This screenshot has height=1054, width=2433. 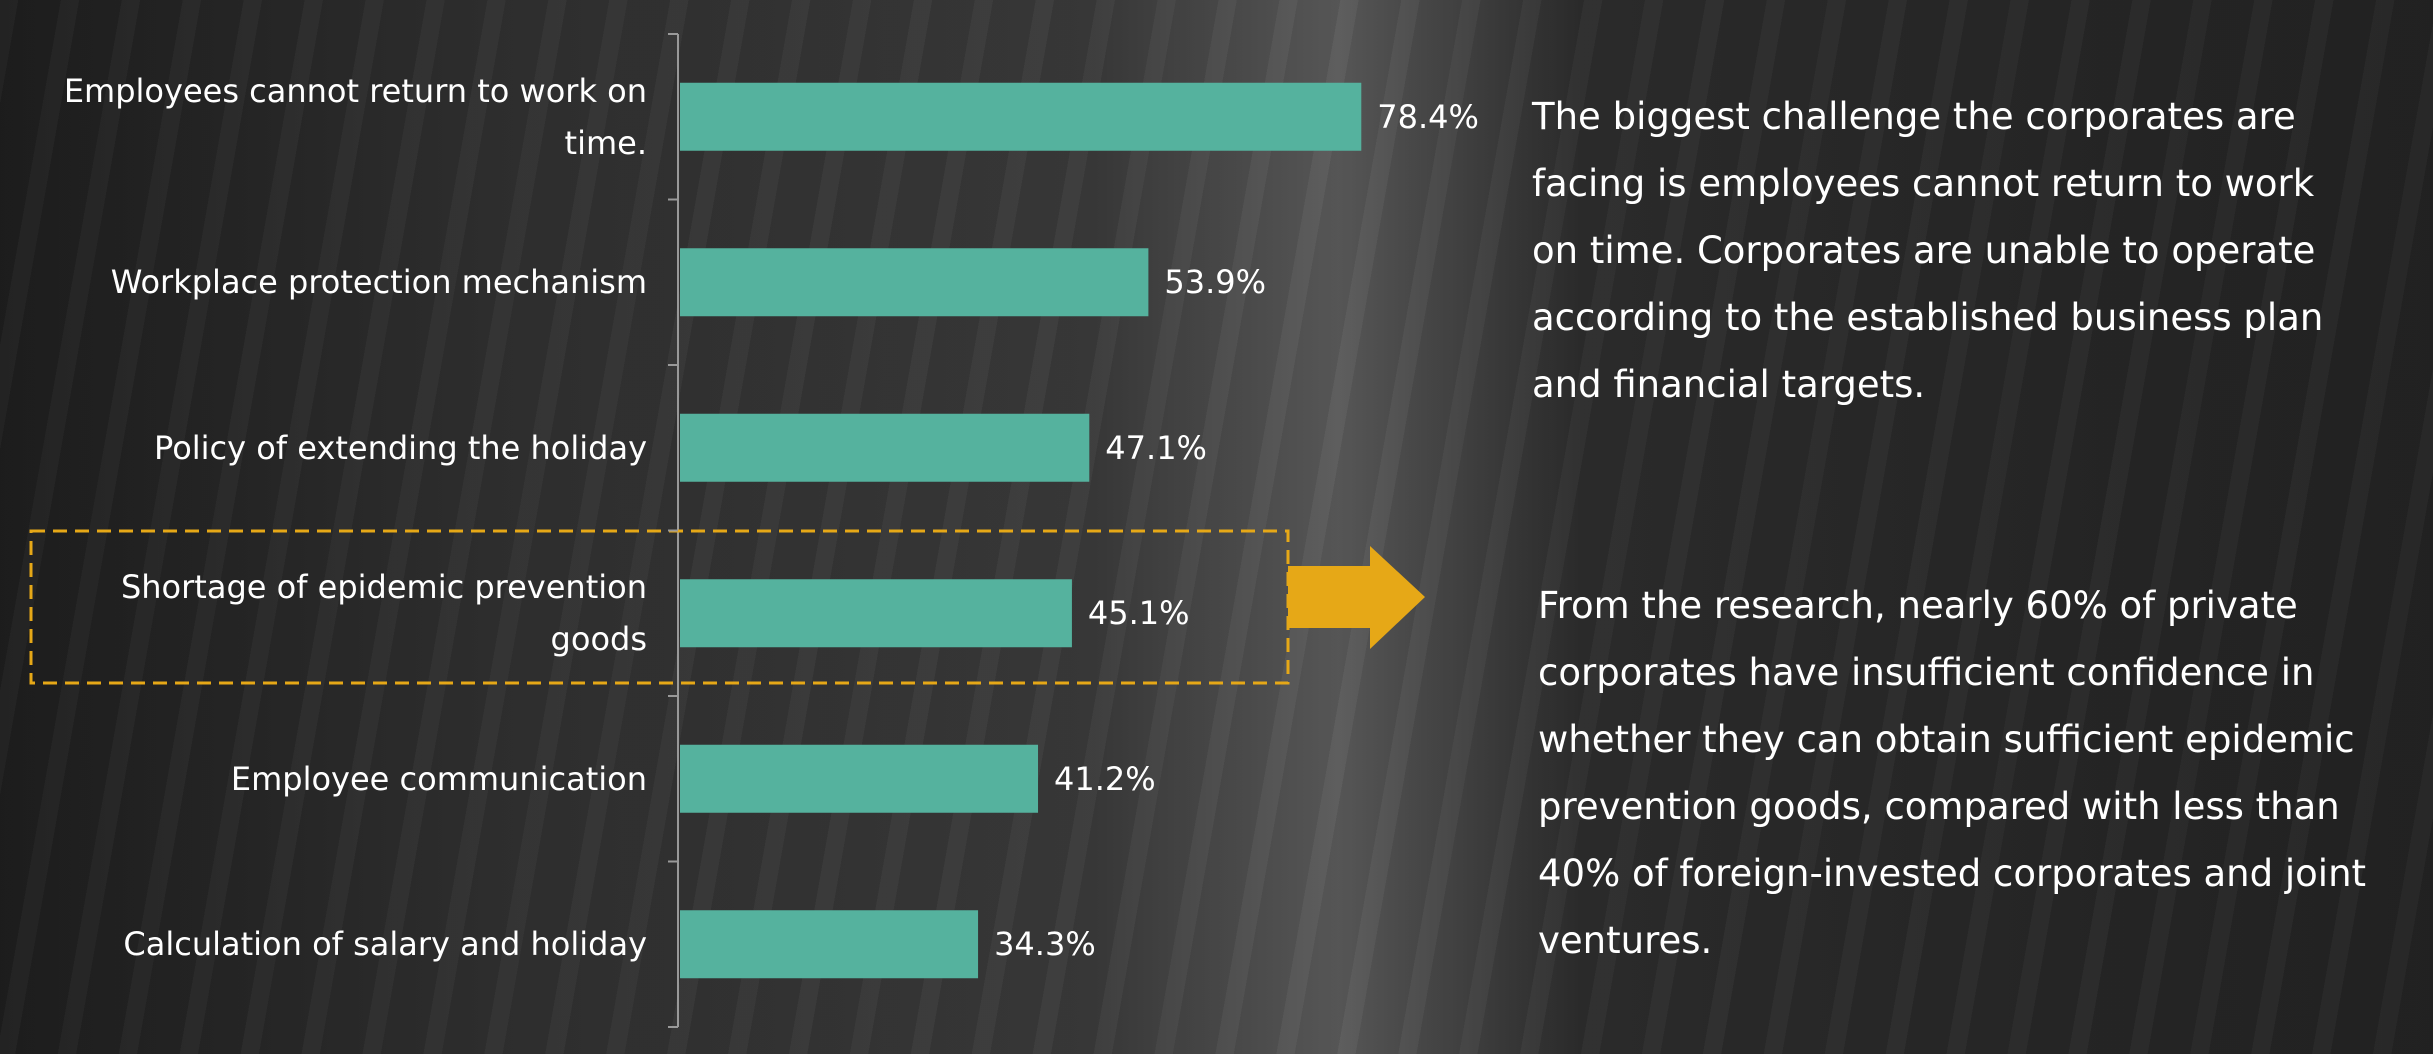 What do you see at coordinates (355, 116) in the screenshot?
I see `y-tick-label: Employees cannot return to work on time.` at bounding box center [355, 116].